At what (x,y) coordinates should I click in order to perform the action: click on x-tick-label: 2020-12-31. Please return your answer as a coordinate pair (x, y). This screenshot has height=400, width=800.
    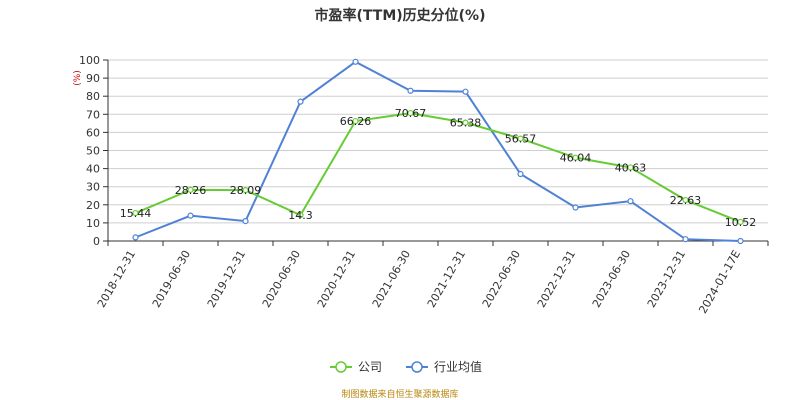
    Looking at the image, I should click on (336, 279).